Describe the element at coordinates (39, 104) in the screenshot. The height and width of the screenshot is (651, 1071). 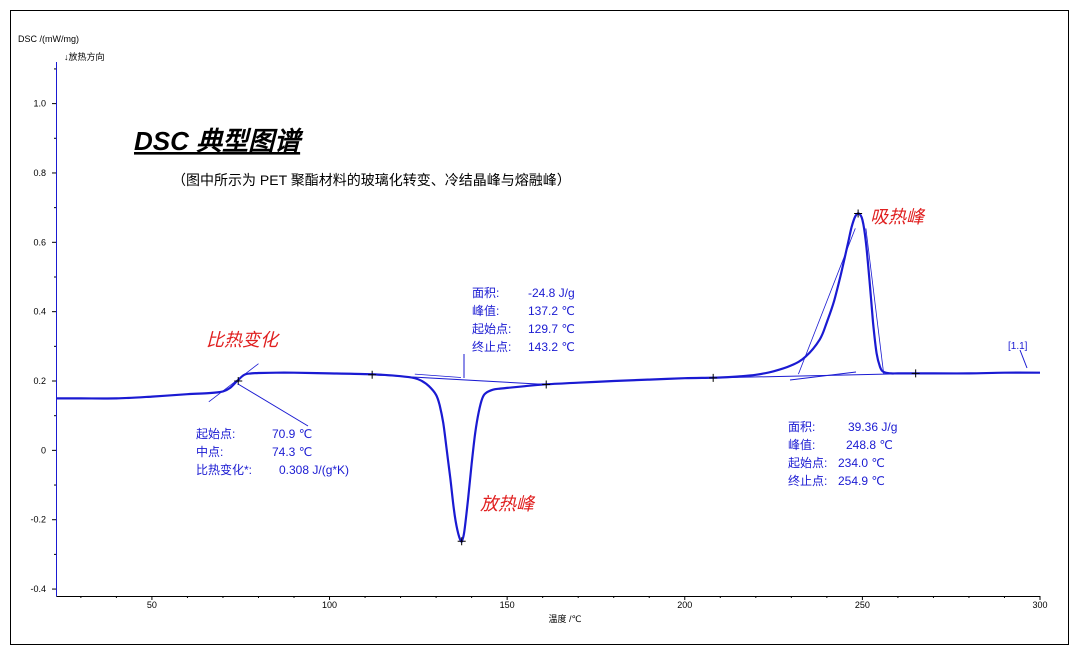
I see `y-tick-label: 1.0` at that location.